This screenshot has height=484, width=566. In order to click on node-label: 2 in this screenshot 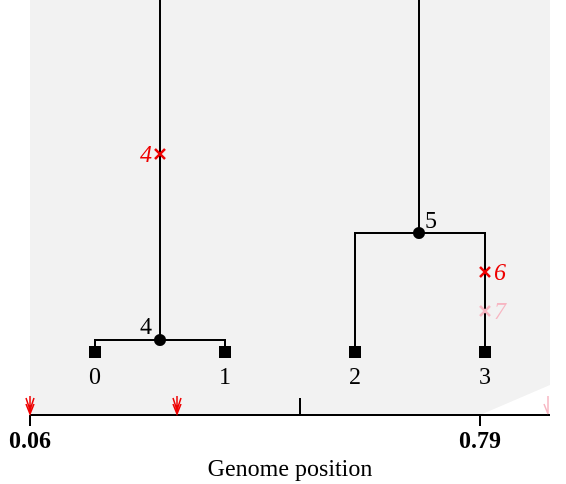, I will do `click(355, 377)`.